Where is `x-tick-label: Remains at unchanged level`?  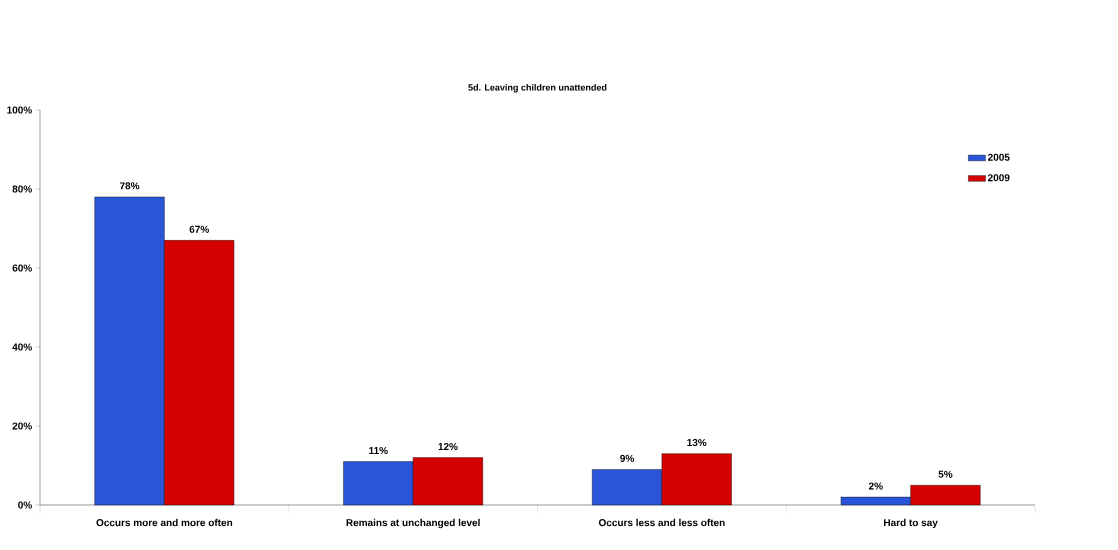
x-tick-label: Remains at unchanged level is located at coordinates (413, 523).